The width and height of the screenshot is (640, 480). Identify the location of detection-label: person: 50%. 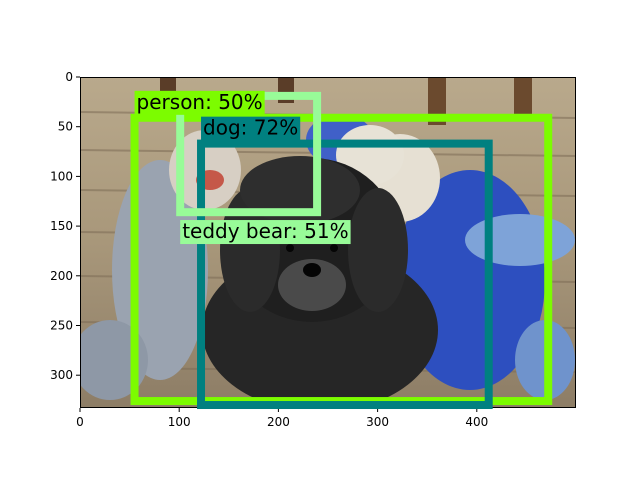
(199, 102).